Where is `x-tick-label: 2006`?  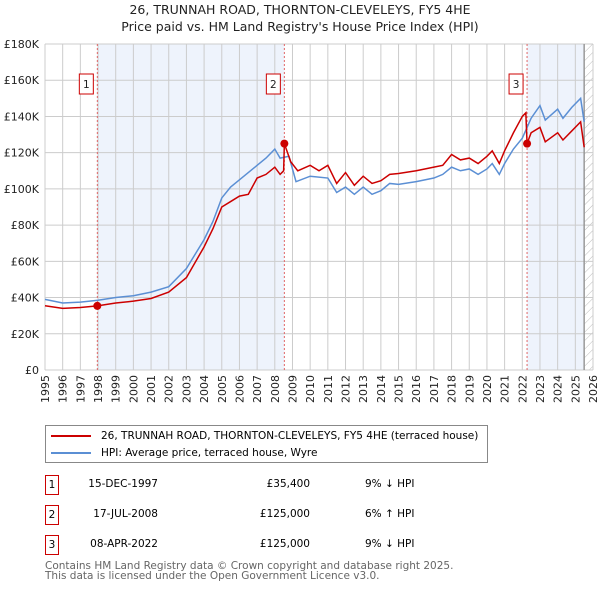
x-tick-label: 2006 is located at coordinates (239, 389).